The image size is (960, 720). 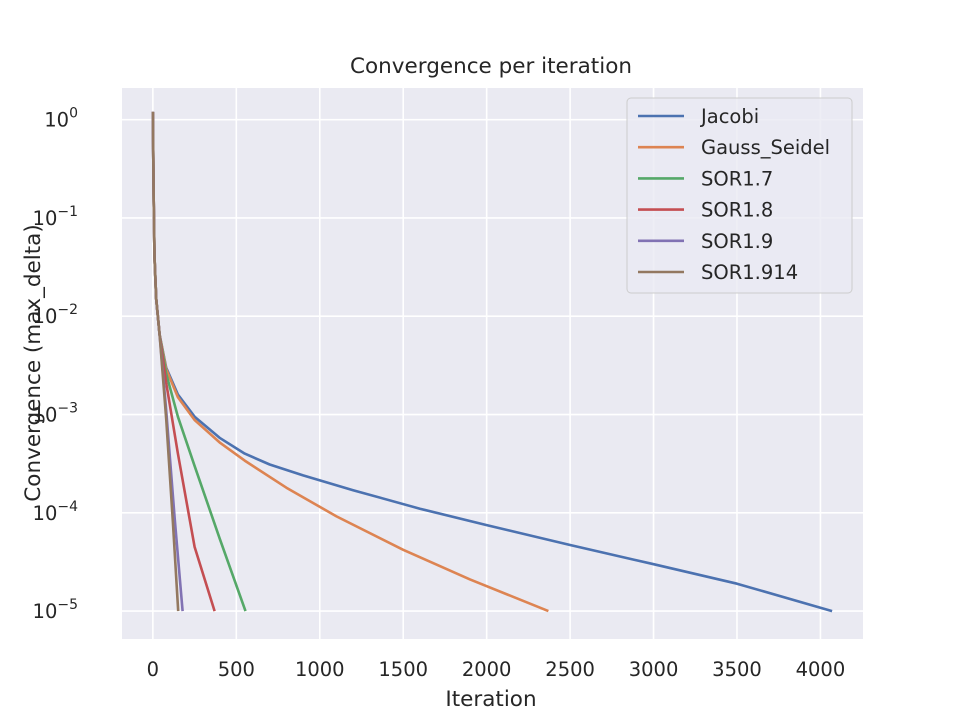 I want to click on x-tick-label: 1000, so click(x=320, y=669).